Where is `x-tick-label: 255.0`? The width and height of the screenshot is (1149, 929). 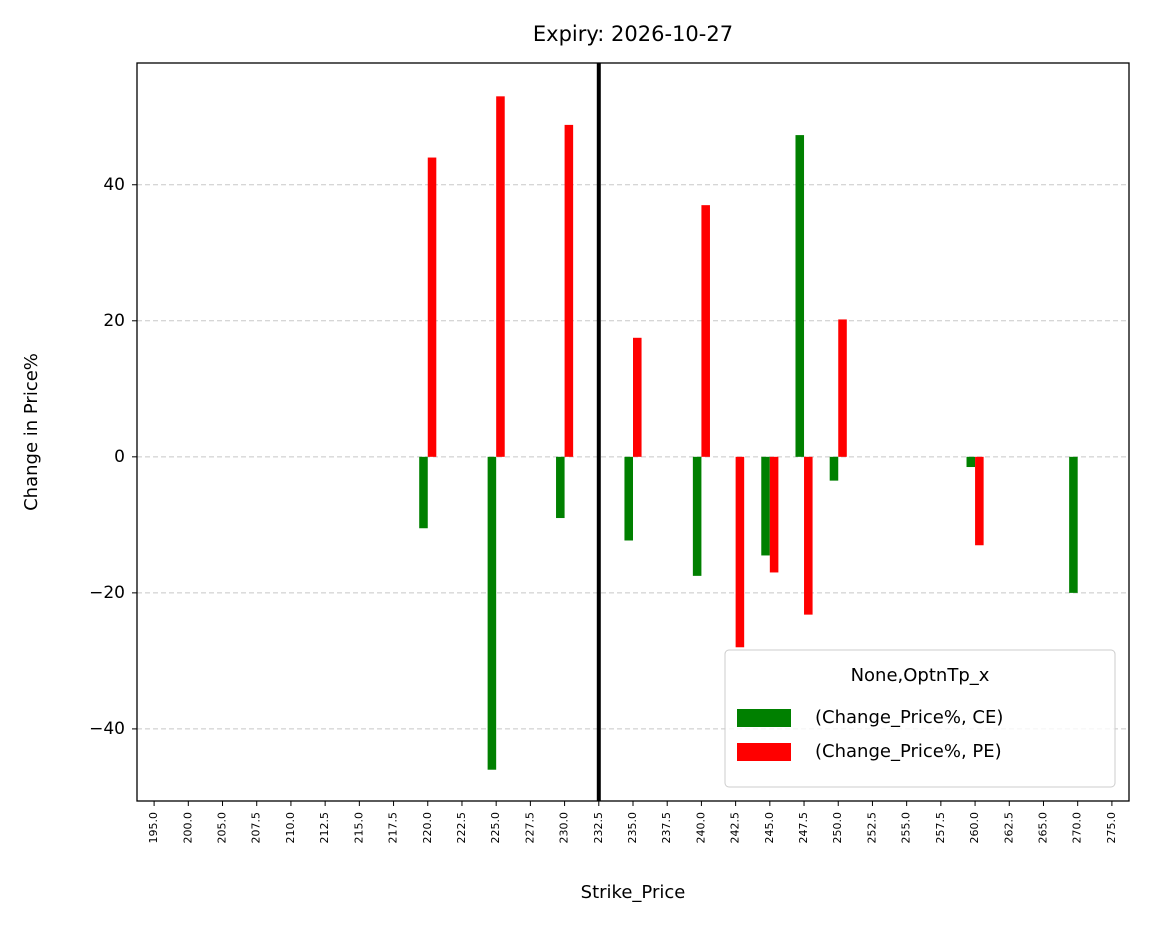 x-tick-label: 255.0 is located at coordinates (906, 828).